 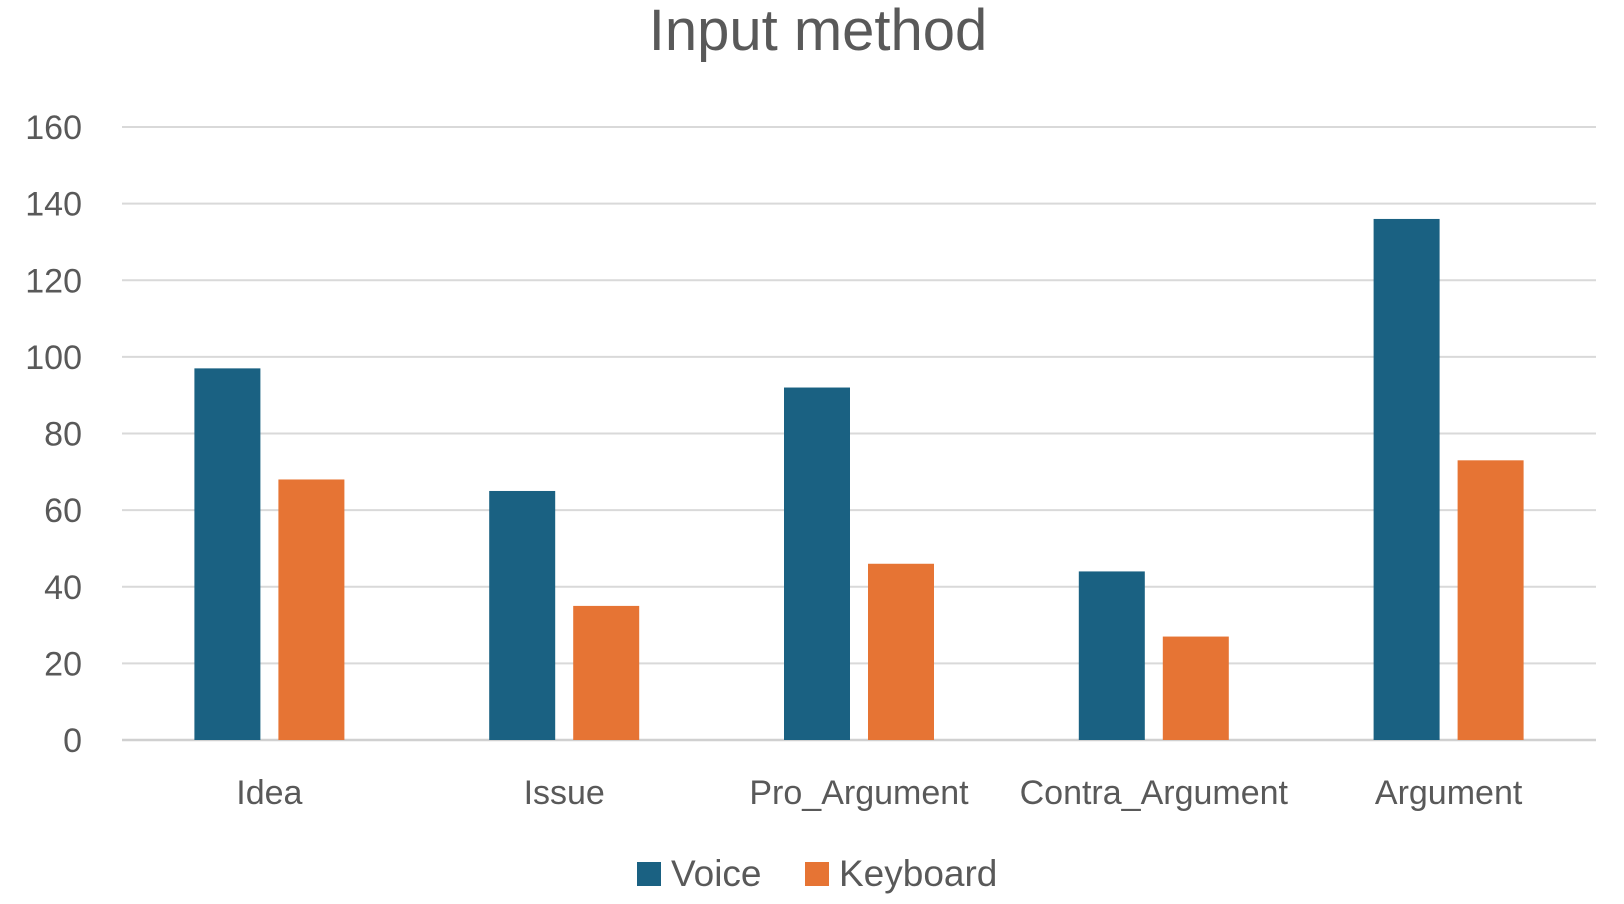 I want to click on legend-swatch-keyboard, so click(x=817, y=874).